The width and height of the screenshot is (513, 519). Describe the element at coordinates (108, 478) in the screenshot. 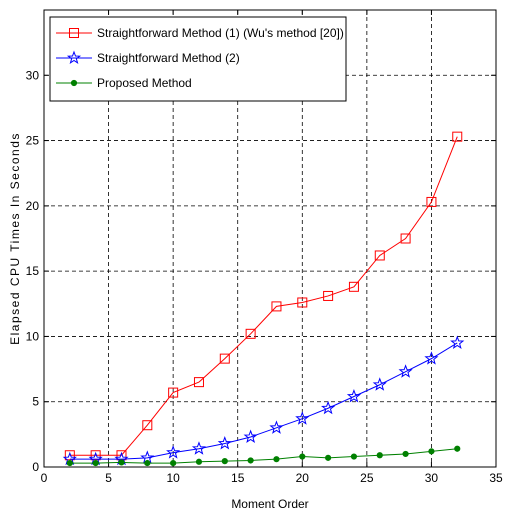

I see `x-tick-label: 5` at that location.